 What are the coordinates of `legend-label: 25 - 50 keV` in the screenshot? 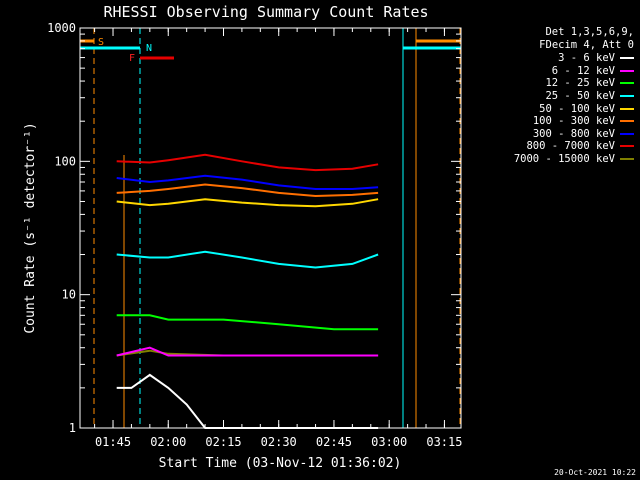 It's located at (580, 96).